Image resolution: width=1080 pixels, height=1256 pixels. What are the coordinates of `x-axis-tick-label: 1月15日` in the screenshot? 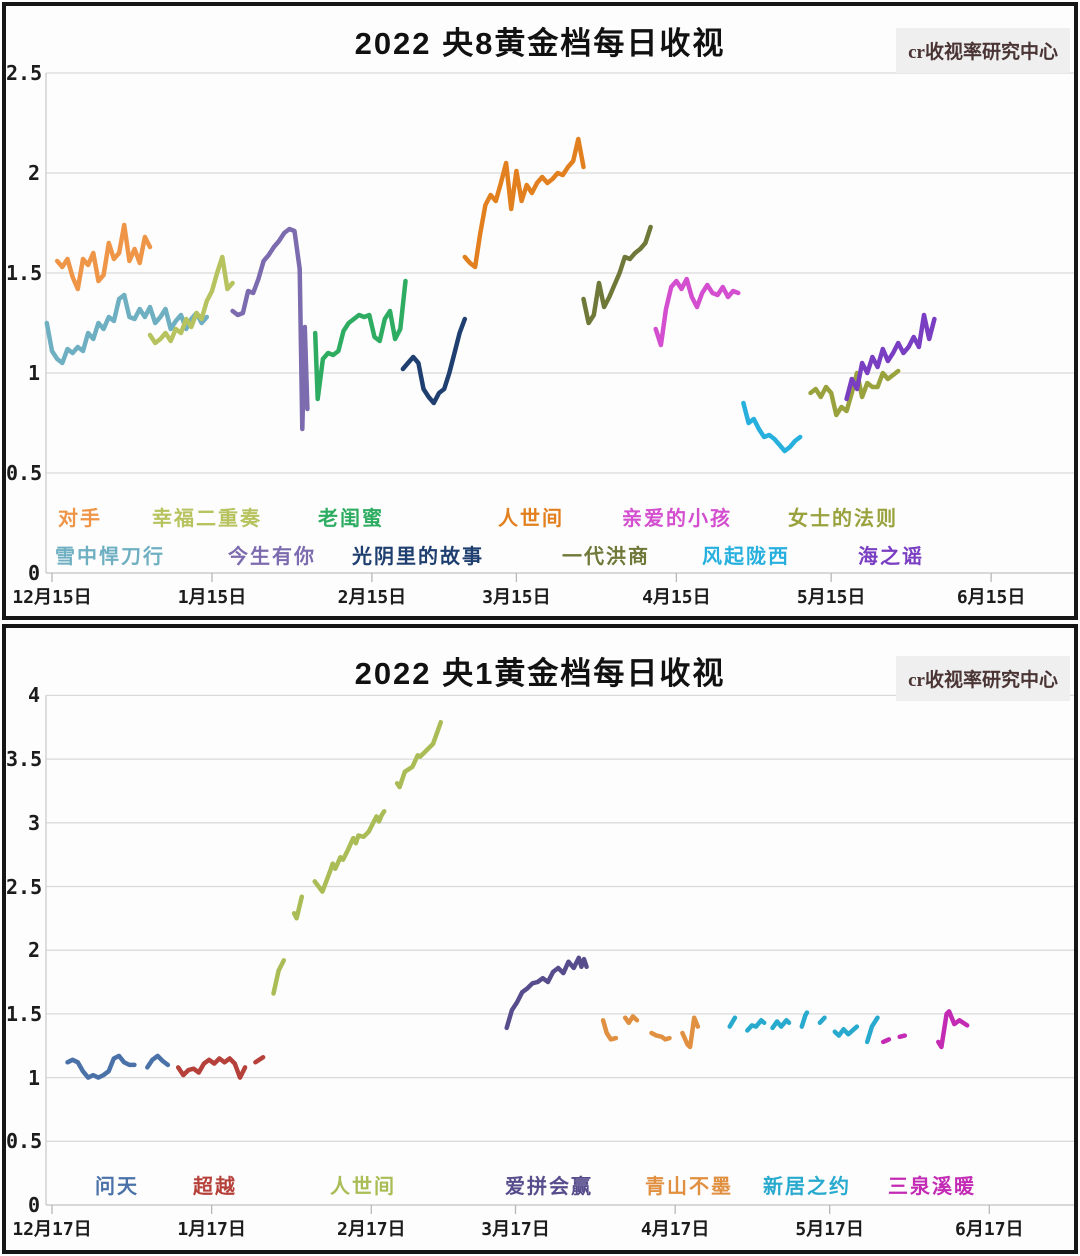 It's located at (212, 597).